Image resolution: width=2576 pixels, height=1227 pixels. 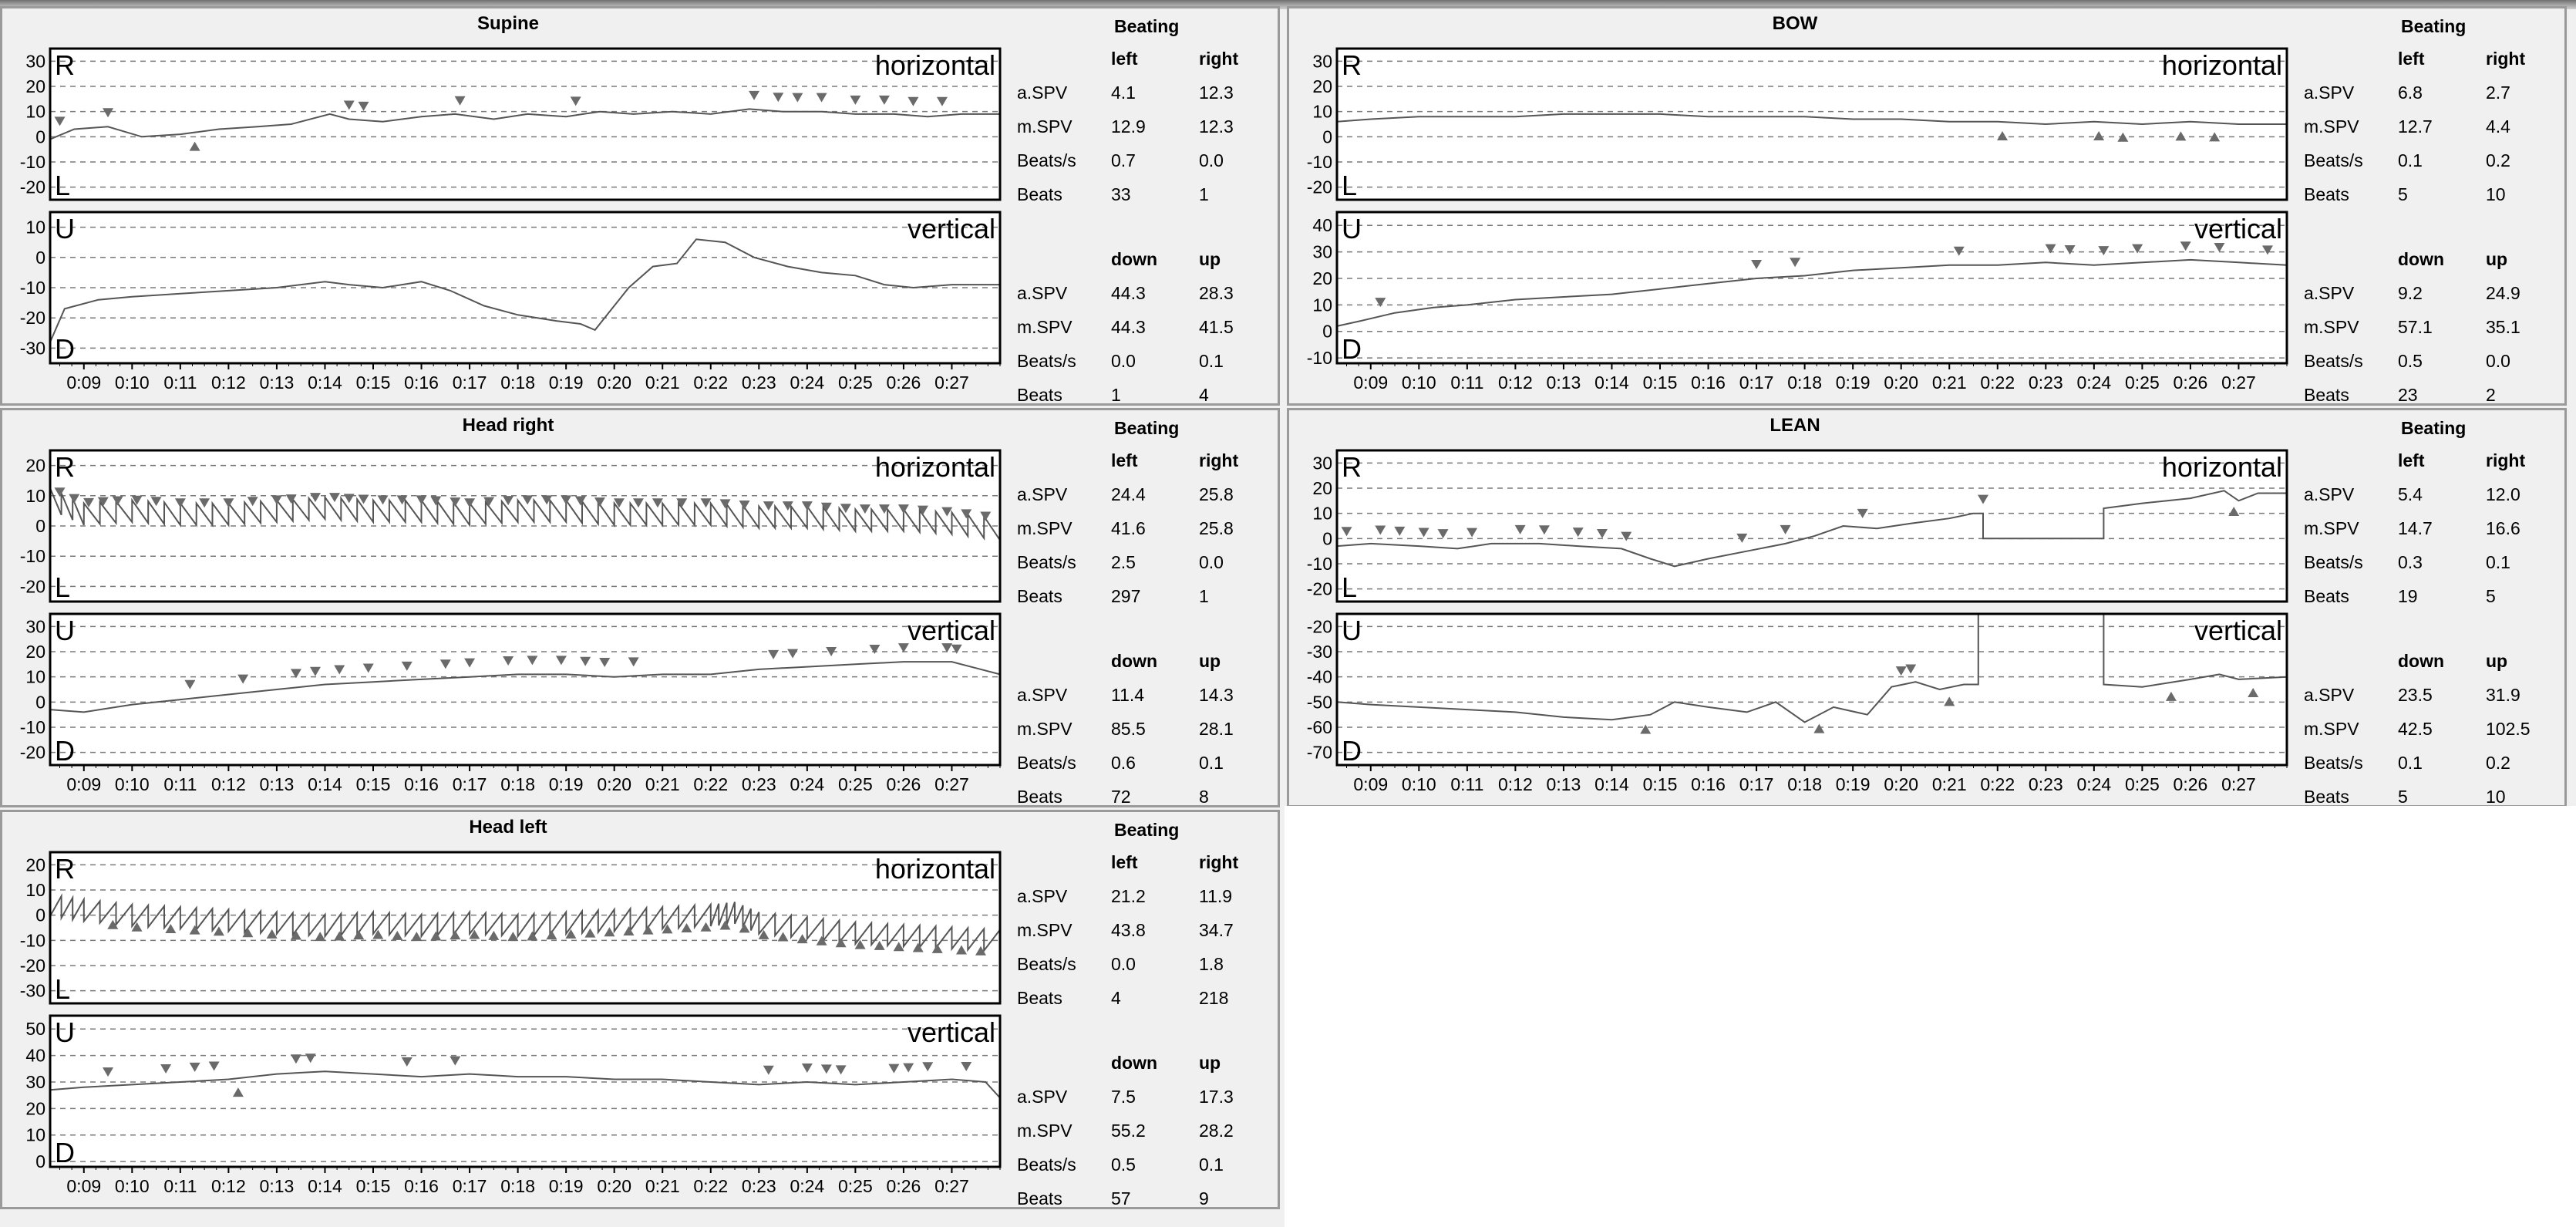 What do you see at coordinates (1515, 784) in the screenshot?
I see `time-tick-label: 0:12` at bounding box center [1515, 784].